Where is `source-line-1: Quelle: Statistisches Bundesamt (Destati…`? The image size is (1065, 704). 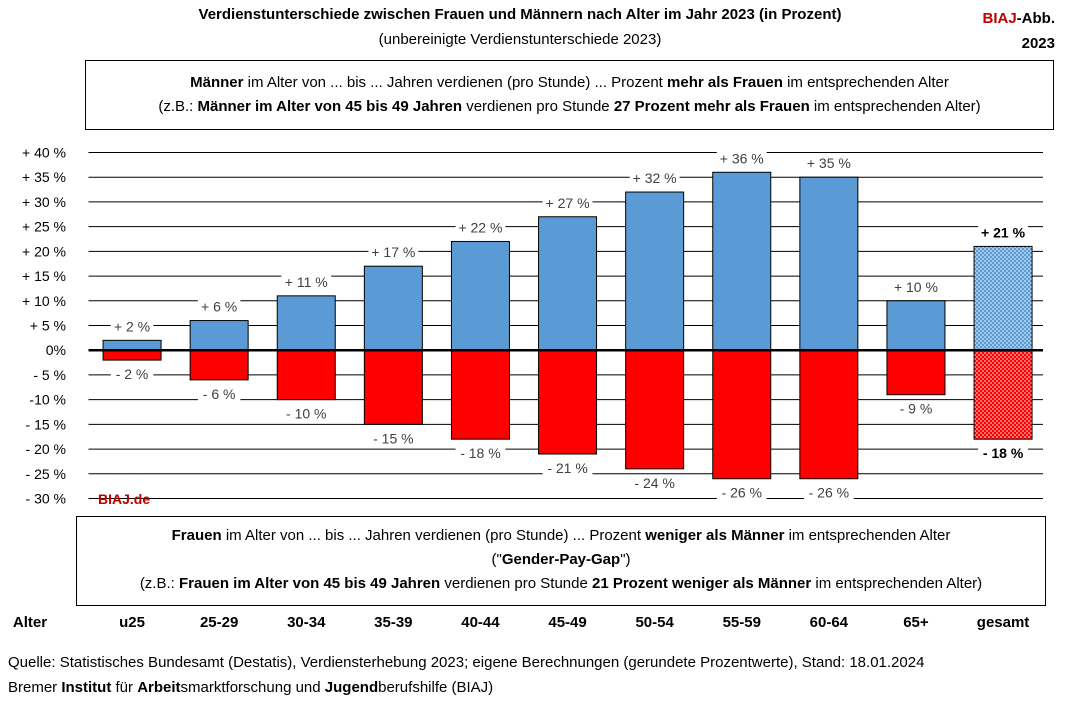 source-line-1: Quelle: Statistisches Bundesamt (Destati… is located at coordinates (466, 662).